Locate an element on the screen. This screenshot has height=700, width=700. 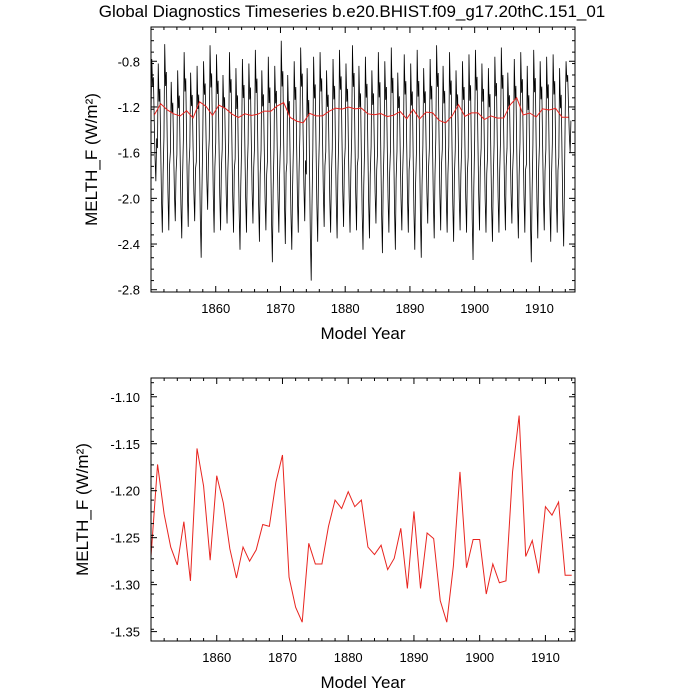
y-tick-label: -1.2 is located at coordinates (129, 107).